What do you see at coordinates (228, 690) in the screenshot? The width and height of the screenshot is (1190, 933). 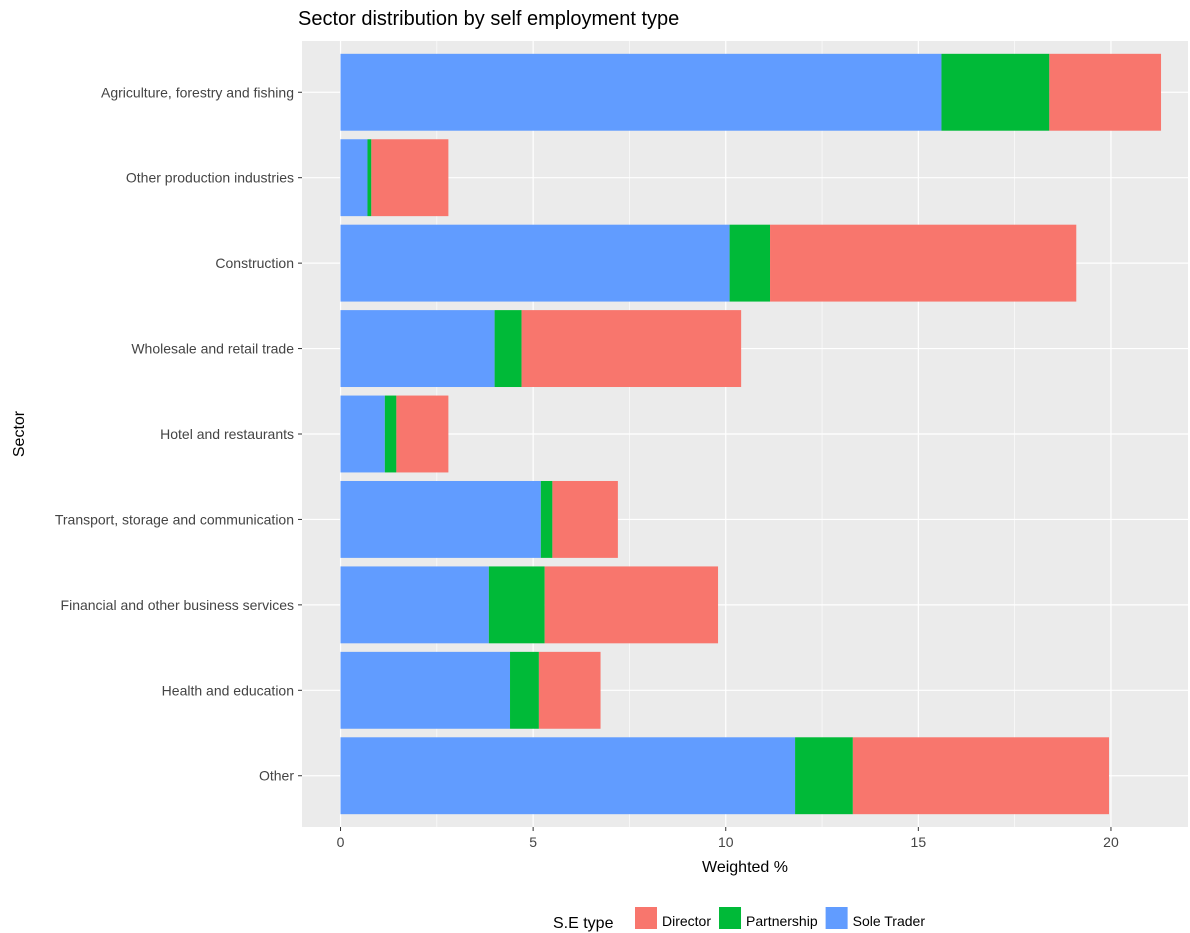 I see `y-tick-label: Health and education` at bounding box center [228, 690].